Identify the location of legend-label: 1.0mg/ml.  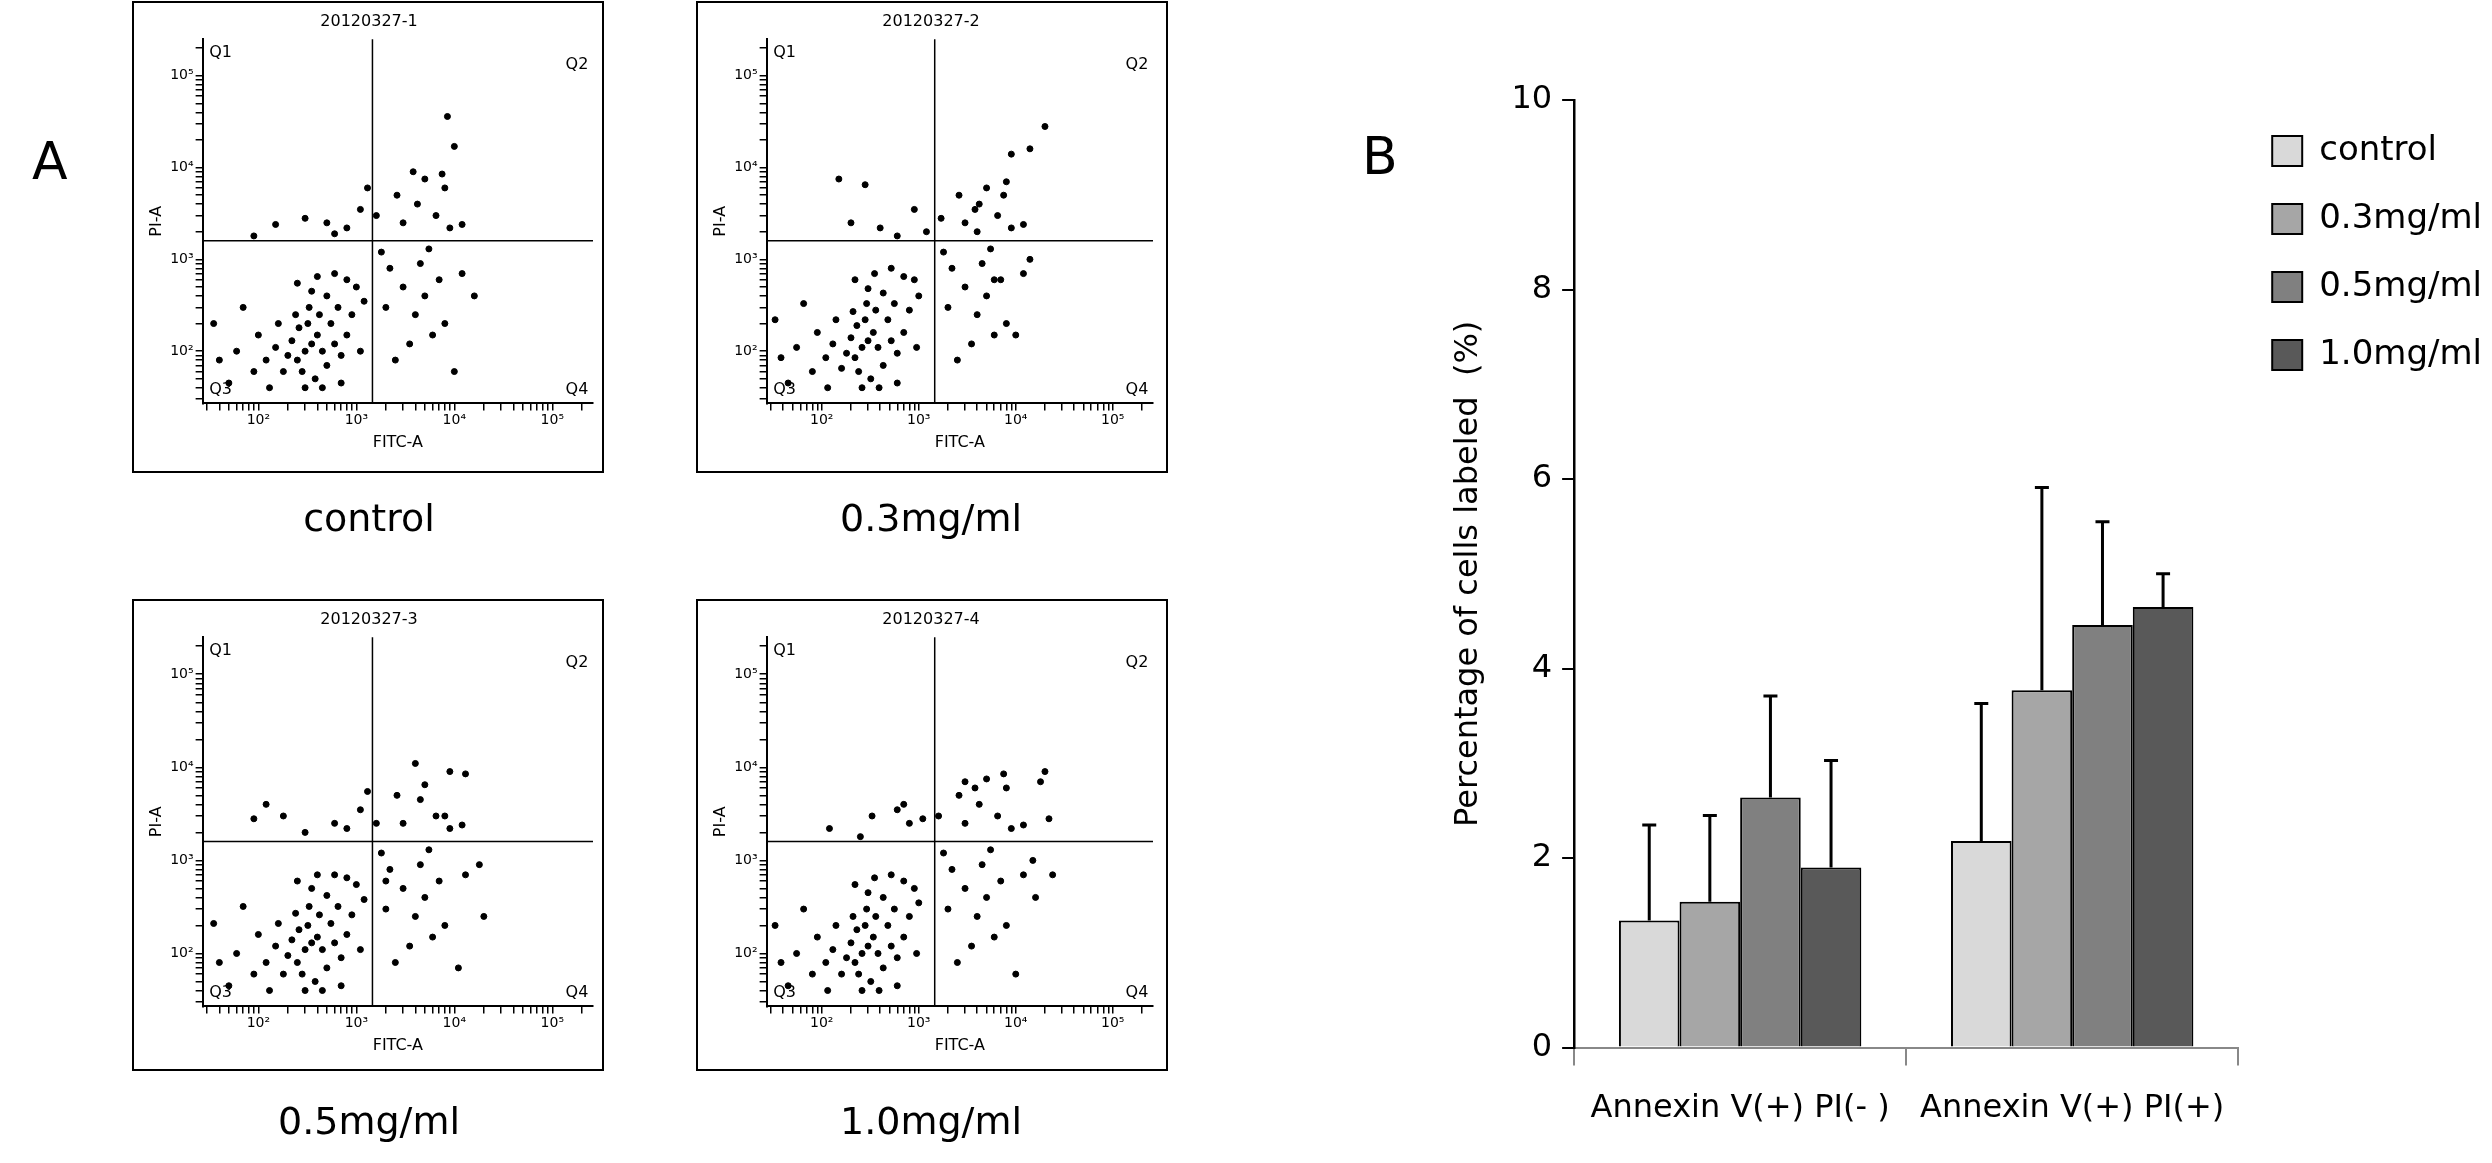
(2400, 351).